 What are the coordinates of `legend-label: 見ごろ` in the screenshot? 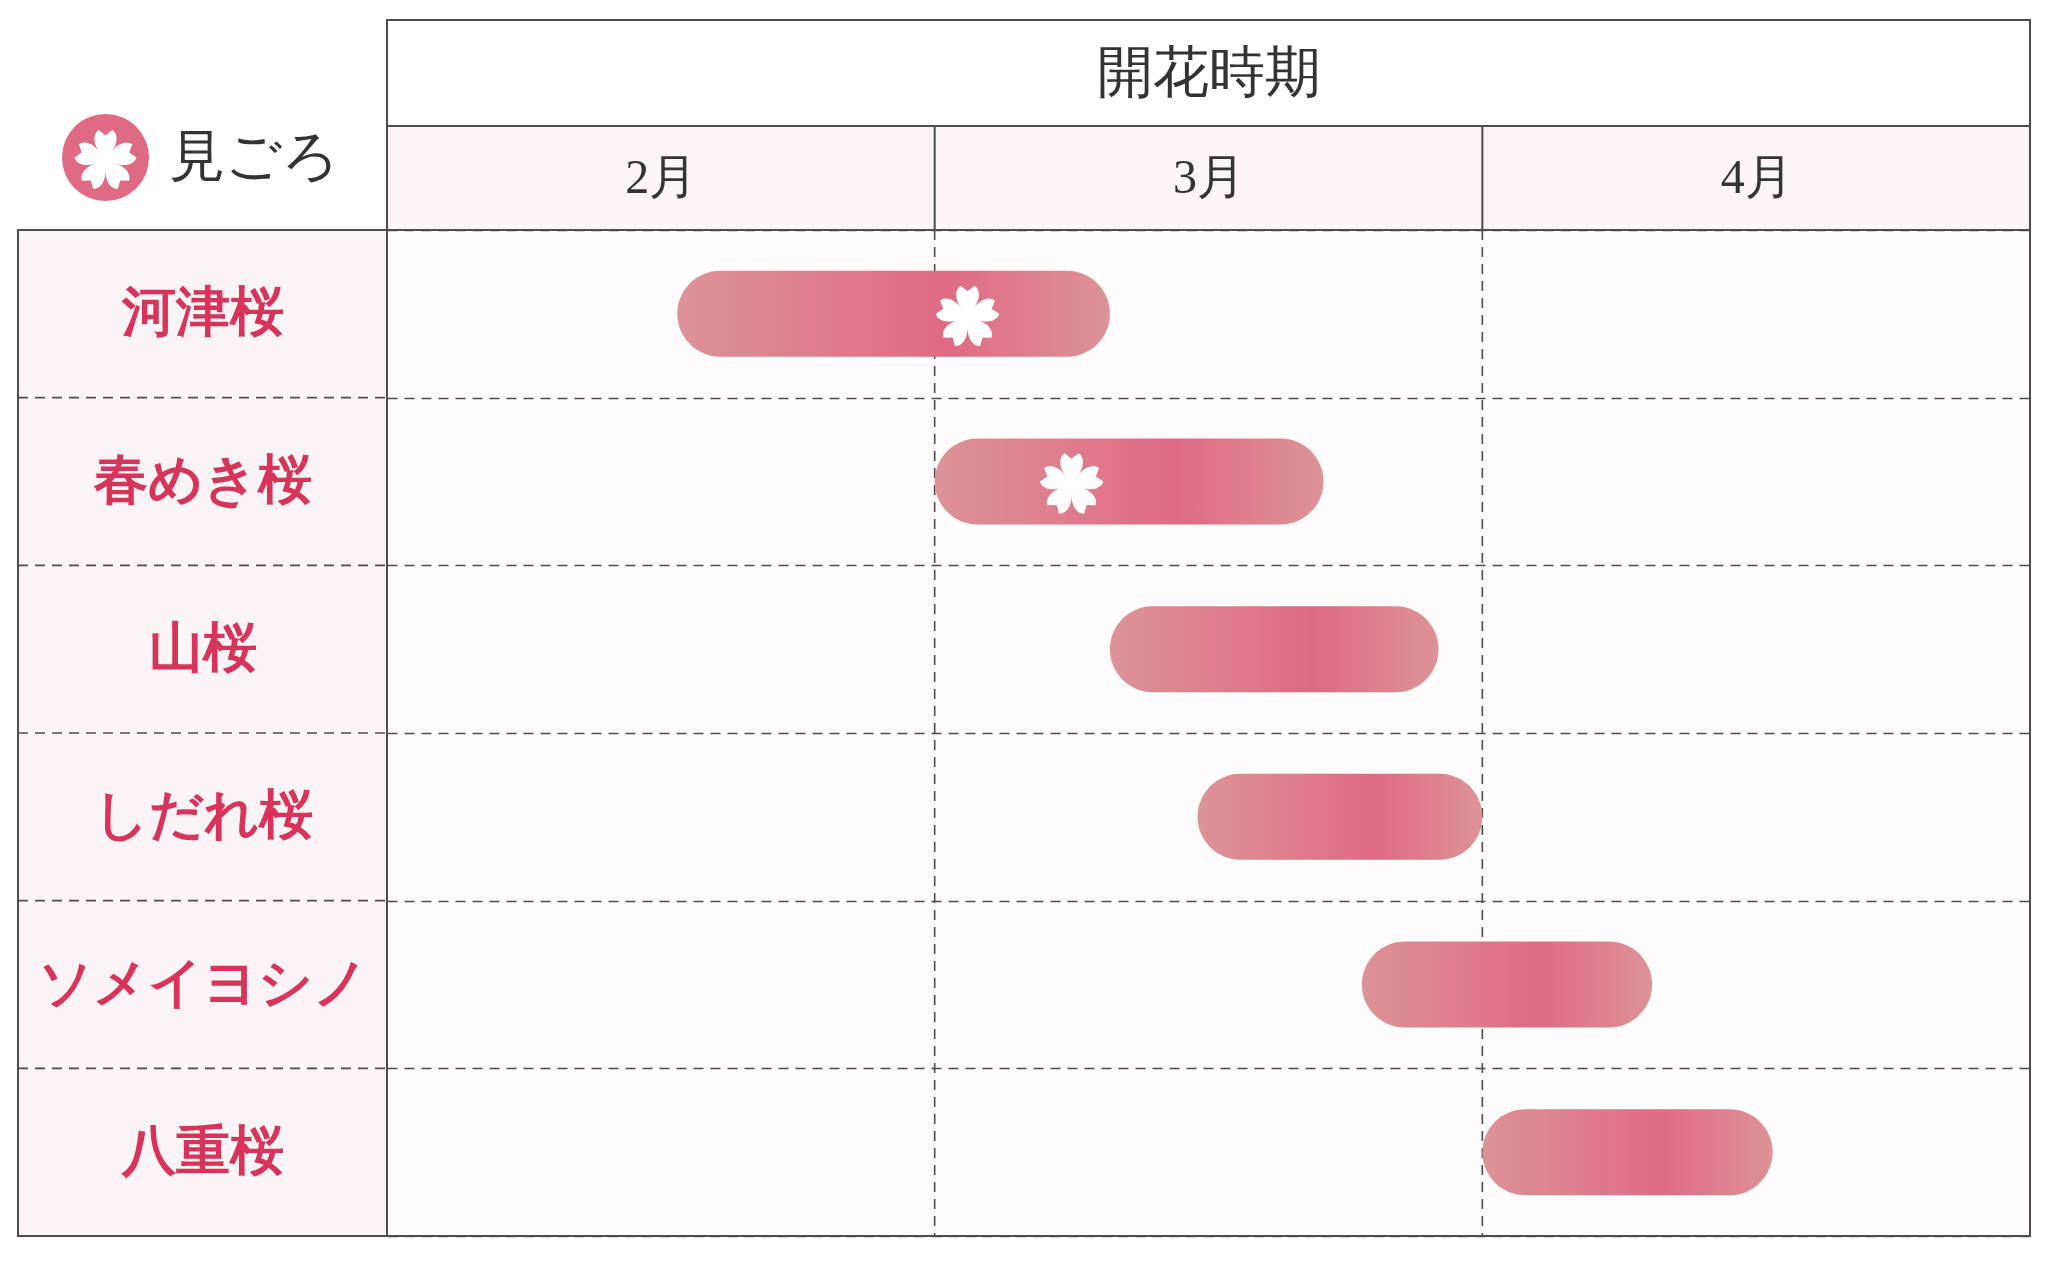 It's located at (254, 155).